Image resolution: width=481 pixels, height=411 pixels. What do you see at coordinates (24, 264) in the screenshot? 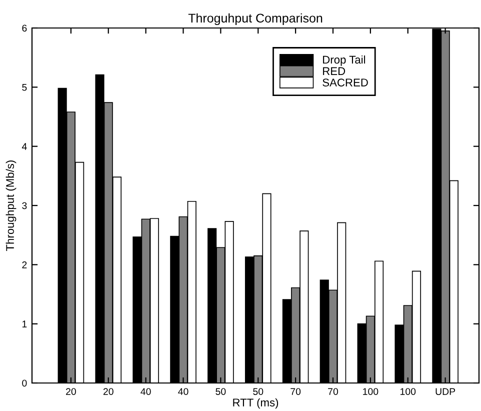
I see `y-tick-label: 2` at bounding box center [24, 264].